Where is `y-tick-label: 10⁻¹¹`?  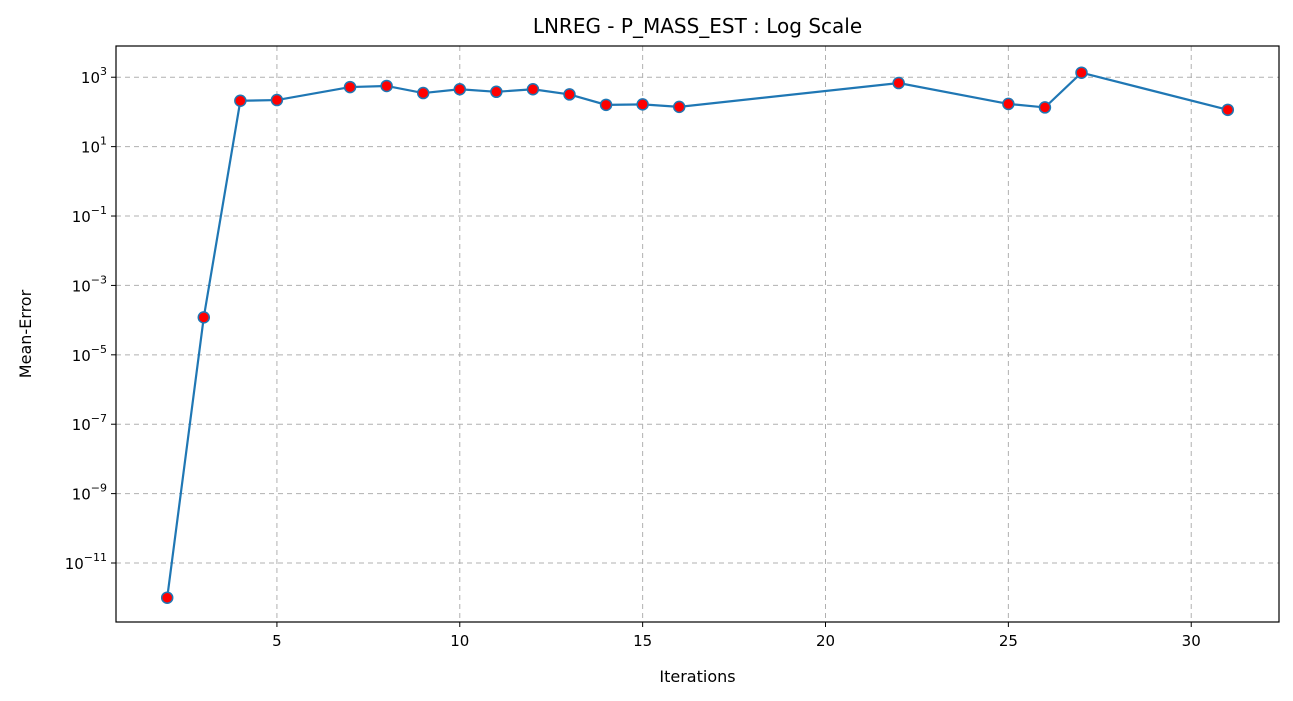
y-tick-label: 10⁻¹¹ is located at coordinates (86, 562).